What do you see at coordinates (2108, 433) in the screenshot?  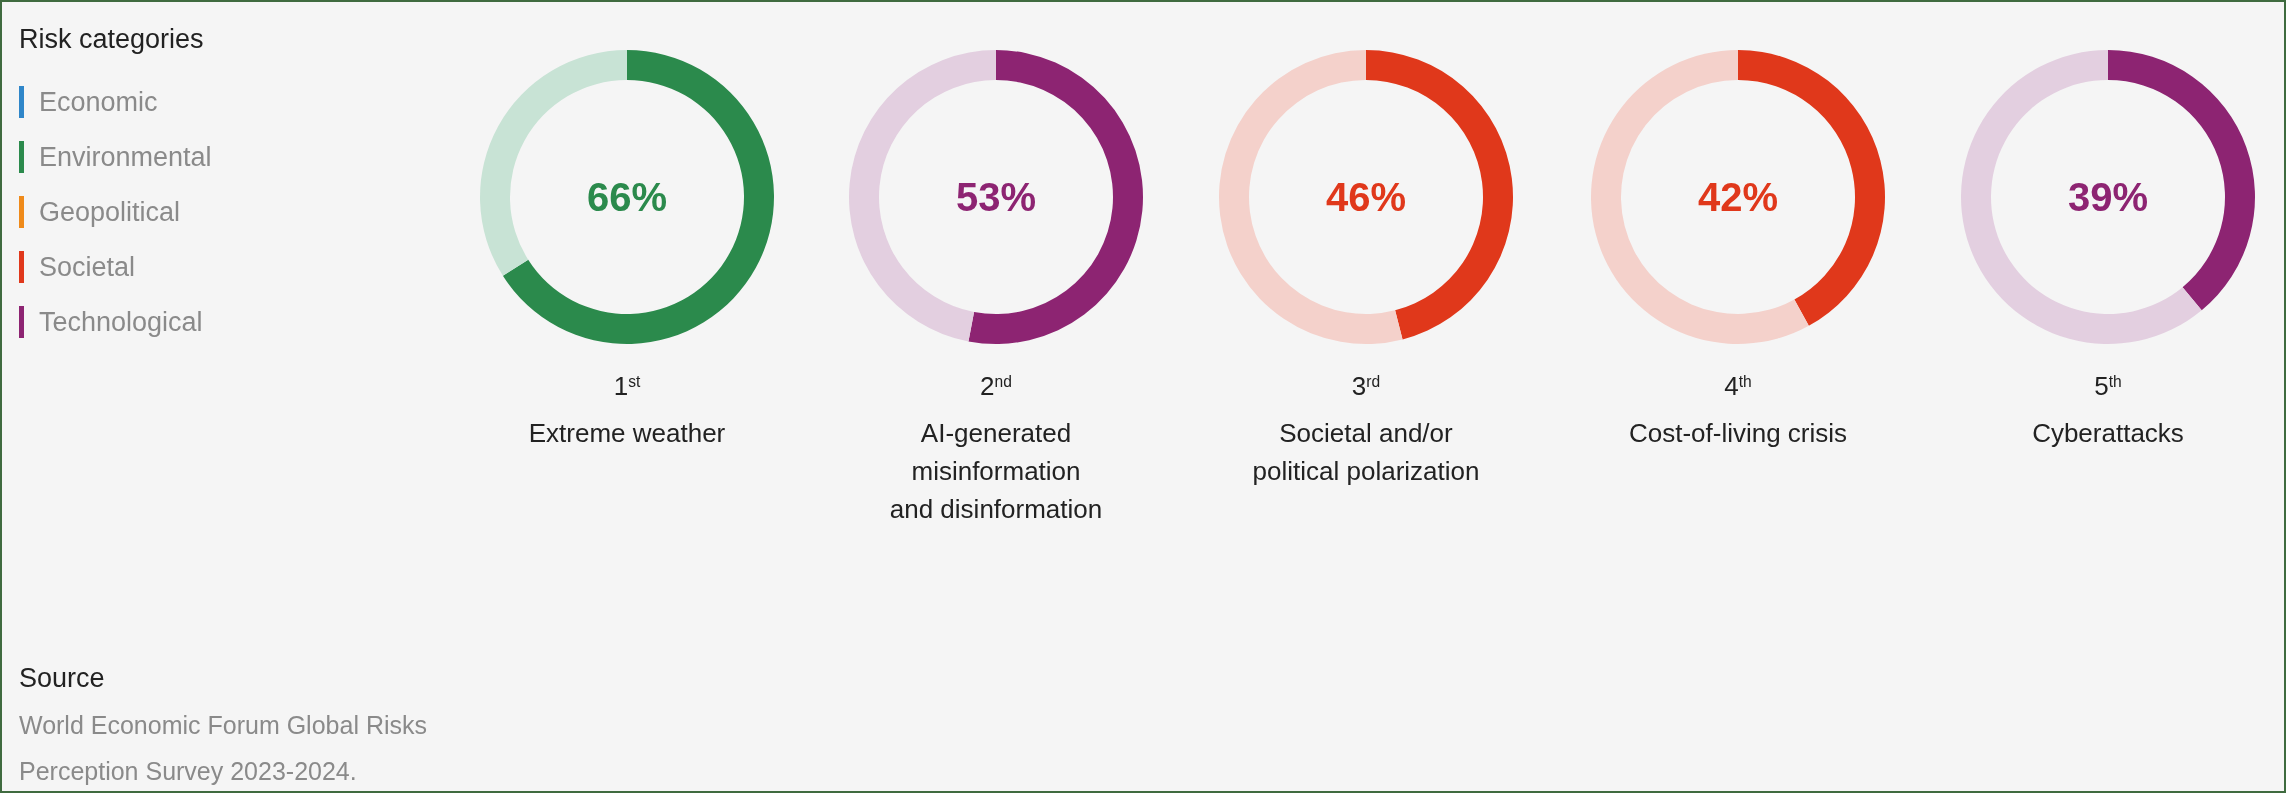 I see `text: Cyberattacks` at bounding box center [2108, 433].